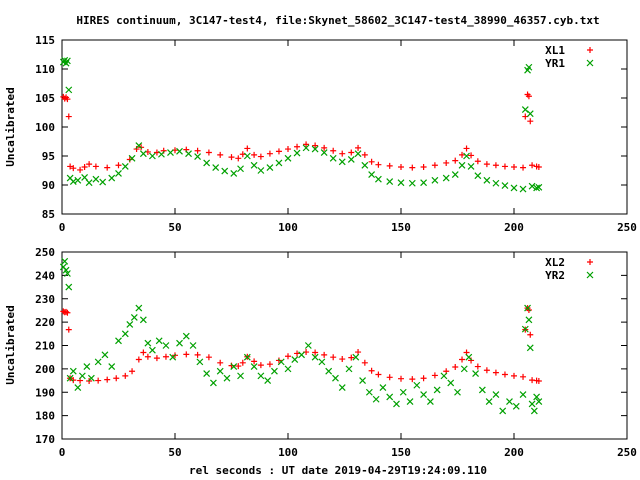  I want to click on upper-y-tick-label: 100, so click(45, 127).